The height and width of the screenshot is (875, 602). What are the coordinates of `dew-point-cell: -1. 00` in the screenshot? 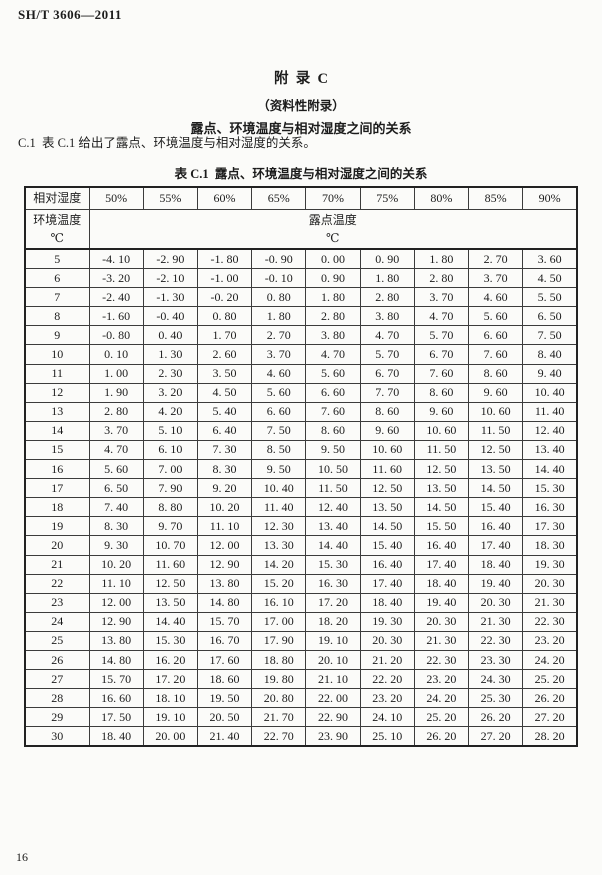 It's located at (224, 278).